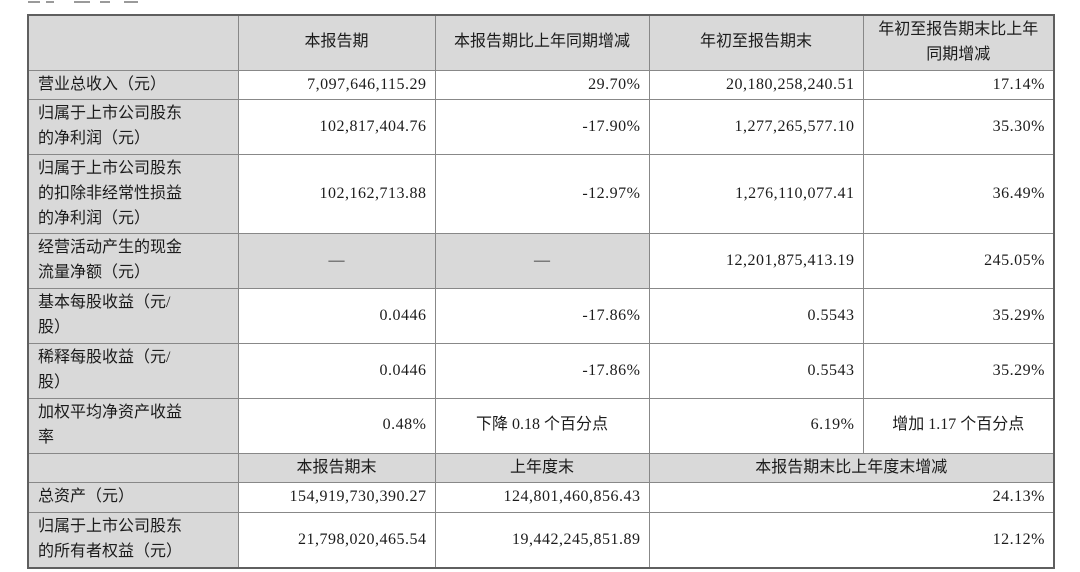  Describe the element at coordinates (958, 42) in the screenshot. I see `header-ytd-yoy-change: 年初至报告期末比上年同期增减` at that location.